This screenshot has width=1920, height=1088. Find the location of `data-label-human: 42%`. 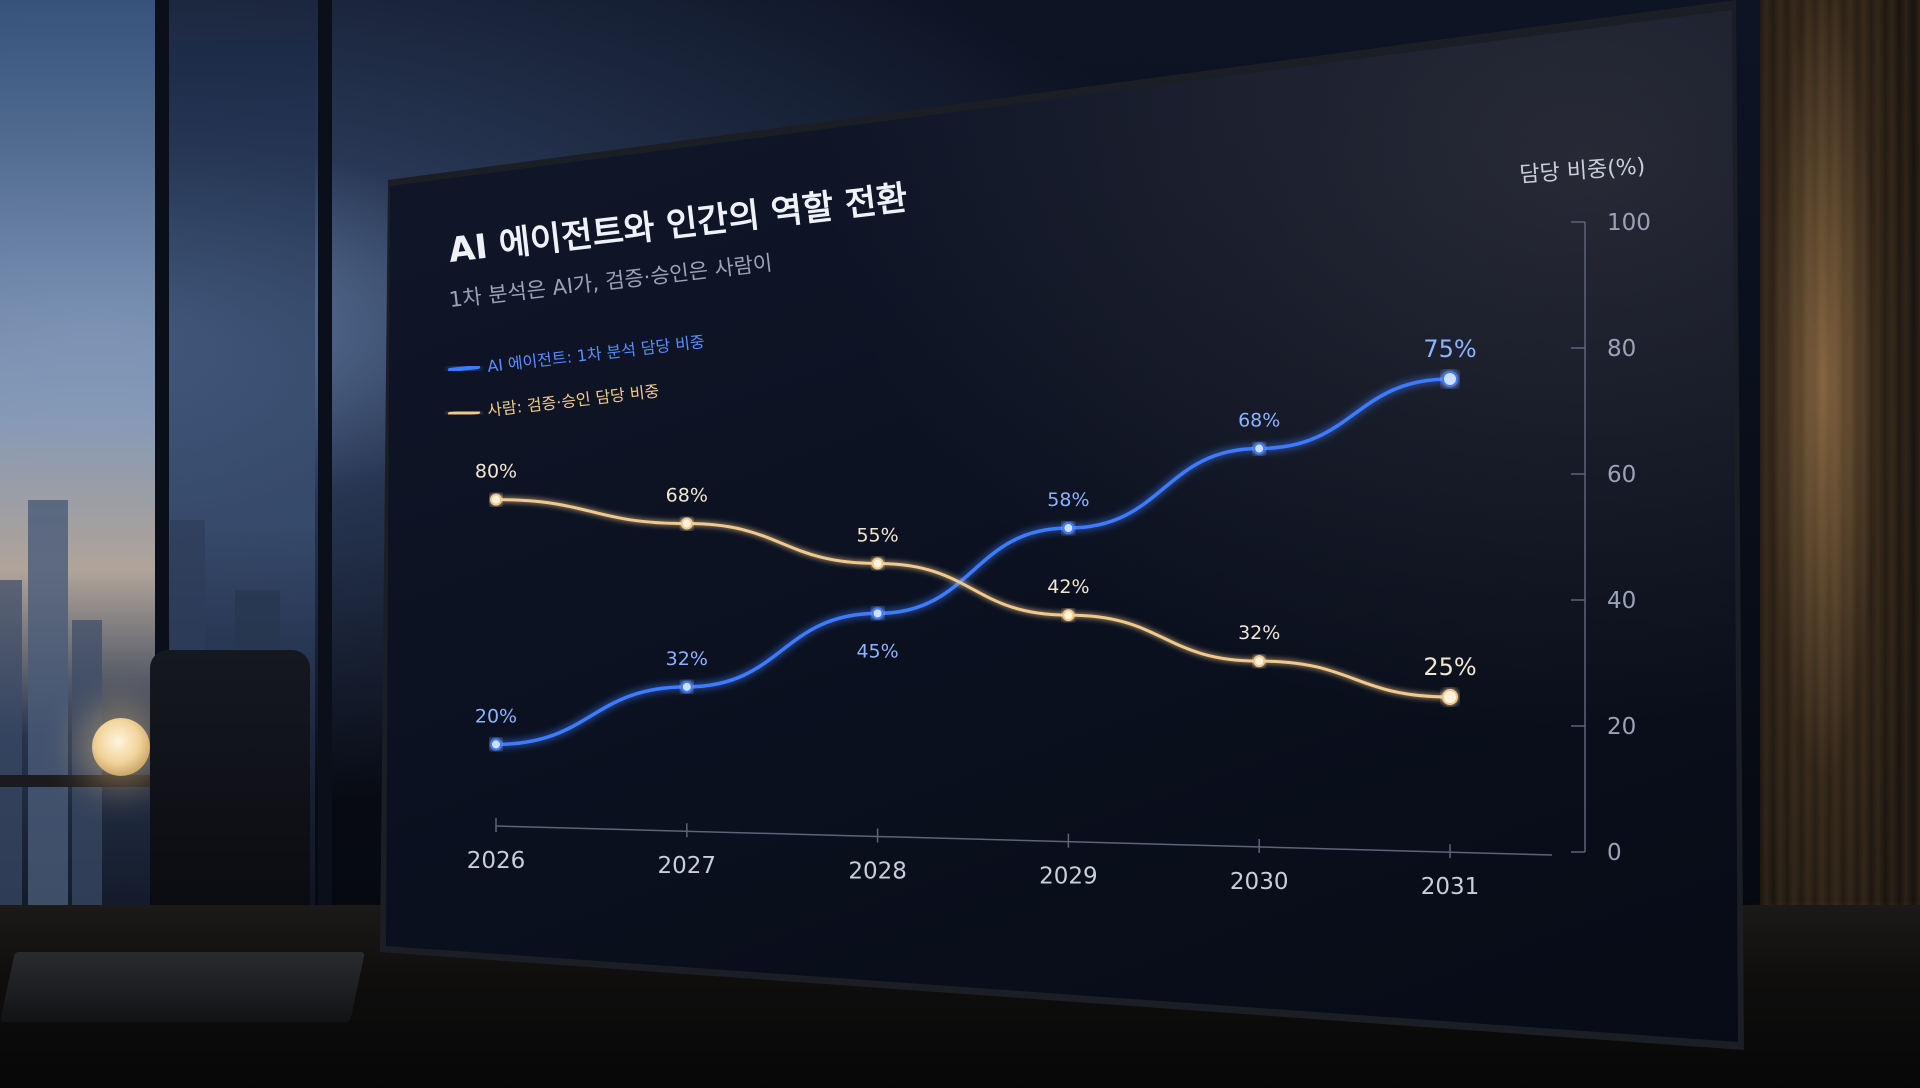

data-label-human: 42% is located at coordinates (1068, 587).